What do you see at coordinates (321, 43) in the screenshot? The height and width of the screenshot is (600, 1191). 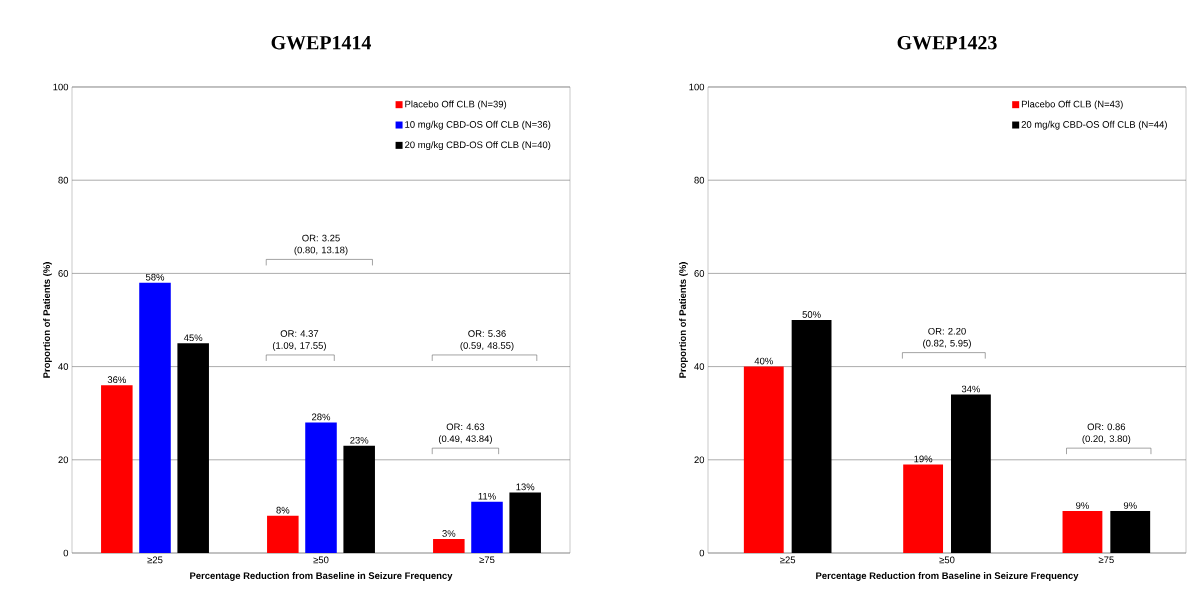 I see `chart-title: GWEP1414` at bounding box center [321, 43].